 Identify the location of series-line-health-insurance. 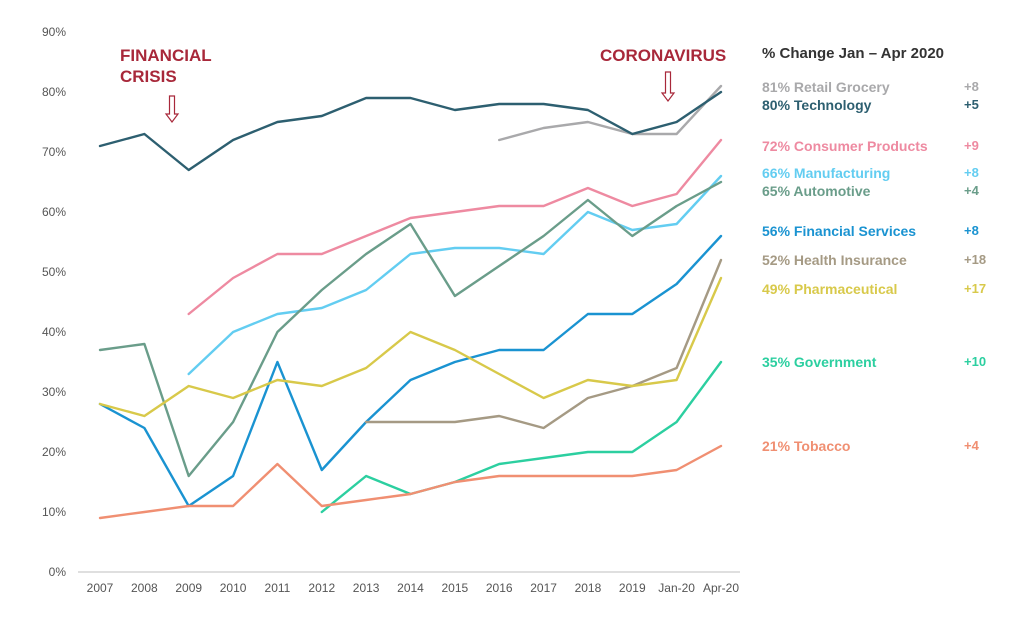
(543, 344).